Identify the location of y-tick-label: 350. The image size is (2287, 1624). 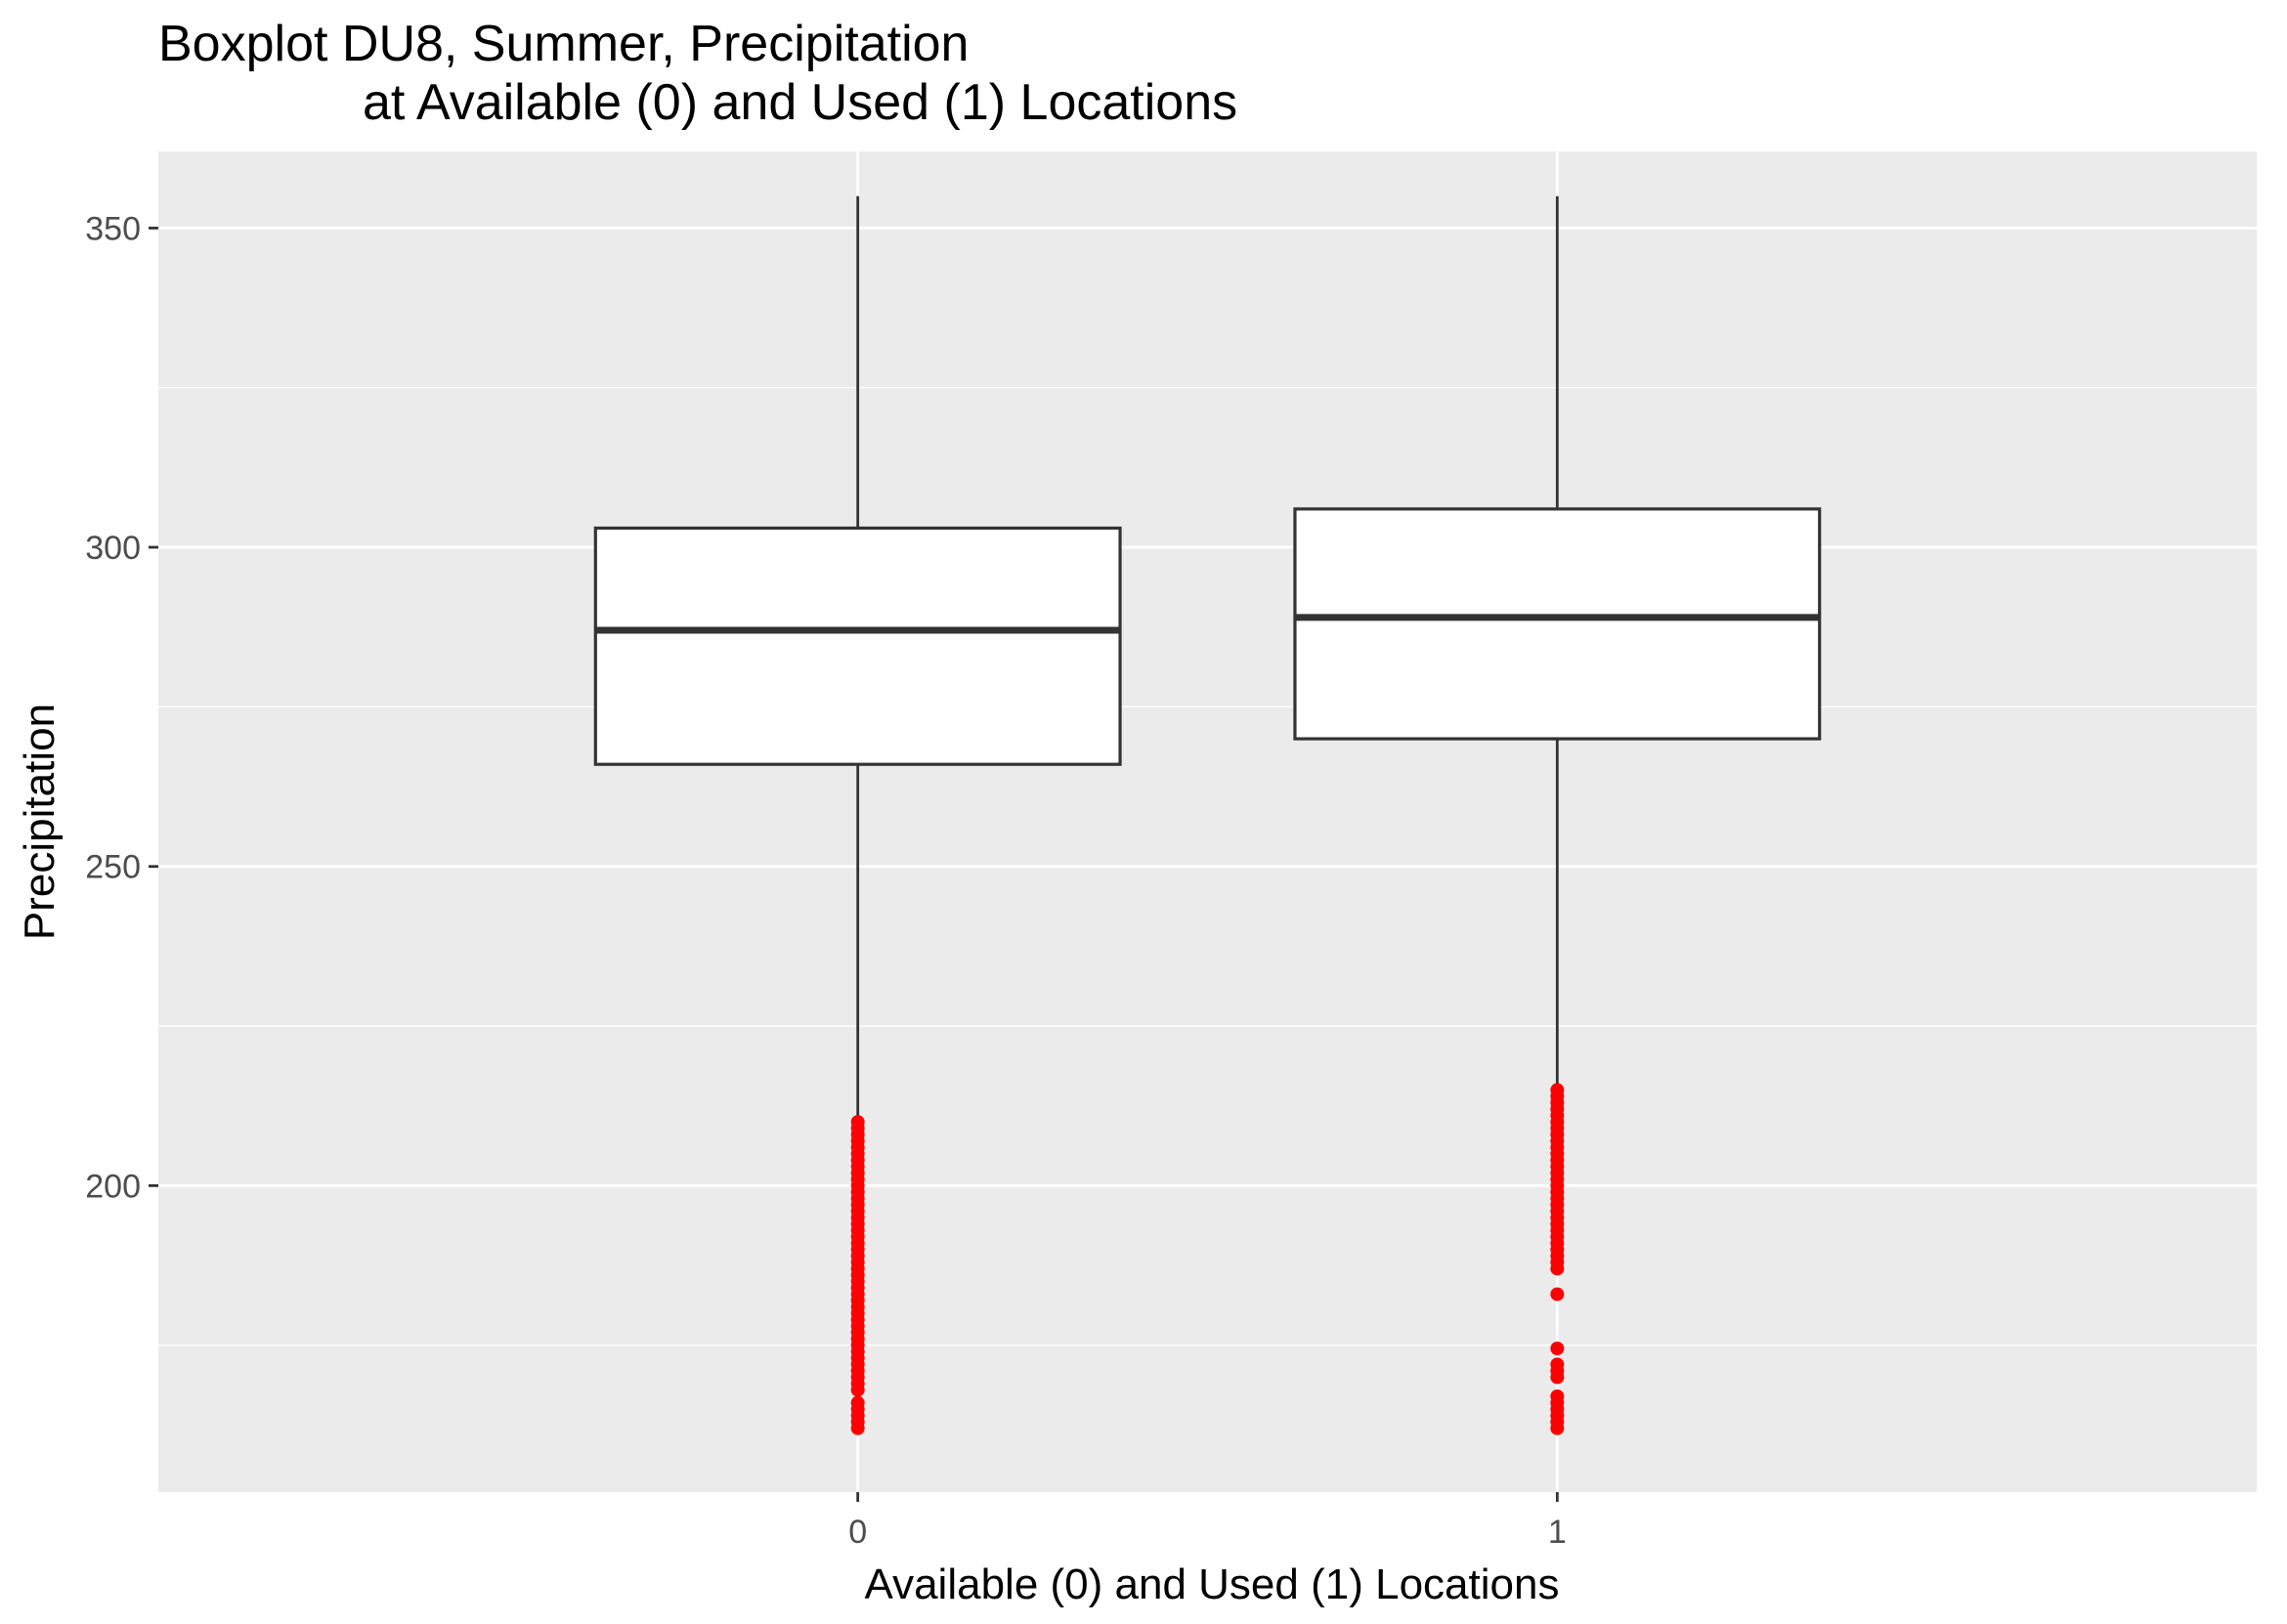
(113, 229).